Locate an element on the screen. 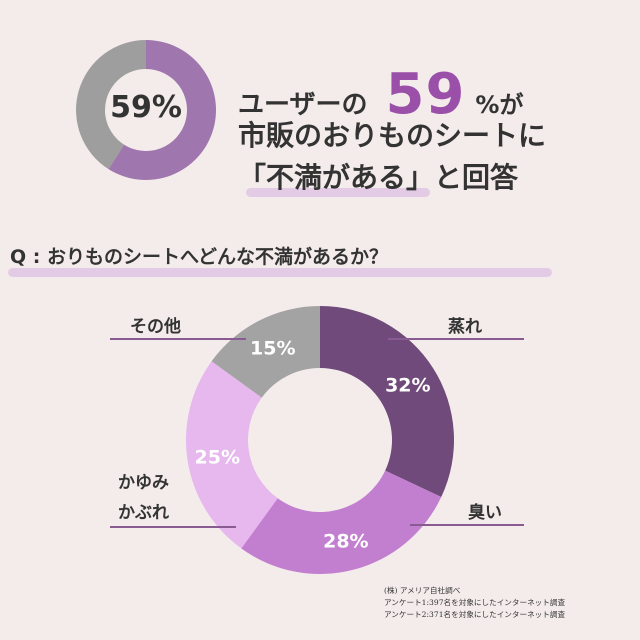  headline-line2: 市販のおりものシートに is located at coordinates (392, 135).